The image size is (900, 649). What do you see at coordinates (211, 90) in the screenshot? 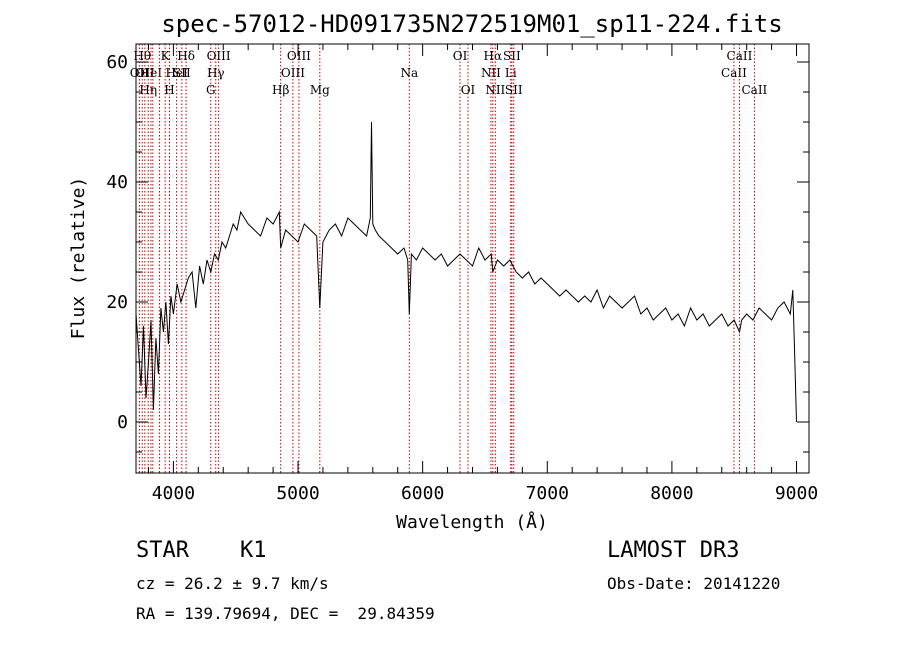
I see `line-marker-label: G` at bounding box center [211, 90].